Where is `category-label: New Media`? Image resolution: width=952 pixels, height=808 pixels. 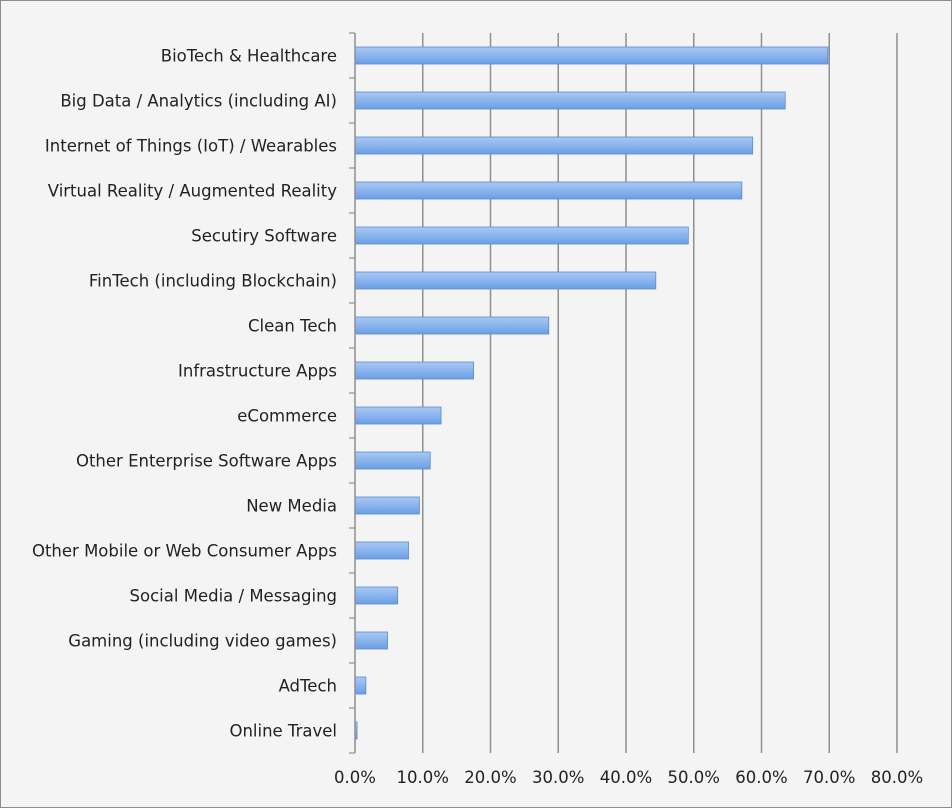
category-label: New Media is located at coordinates (291, 506).